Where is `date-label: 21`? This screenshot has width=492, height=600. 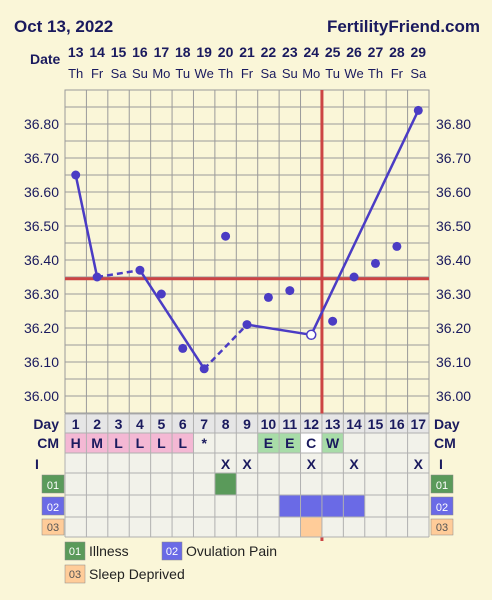
date-label: 21 is located at coordinates (247, 52).